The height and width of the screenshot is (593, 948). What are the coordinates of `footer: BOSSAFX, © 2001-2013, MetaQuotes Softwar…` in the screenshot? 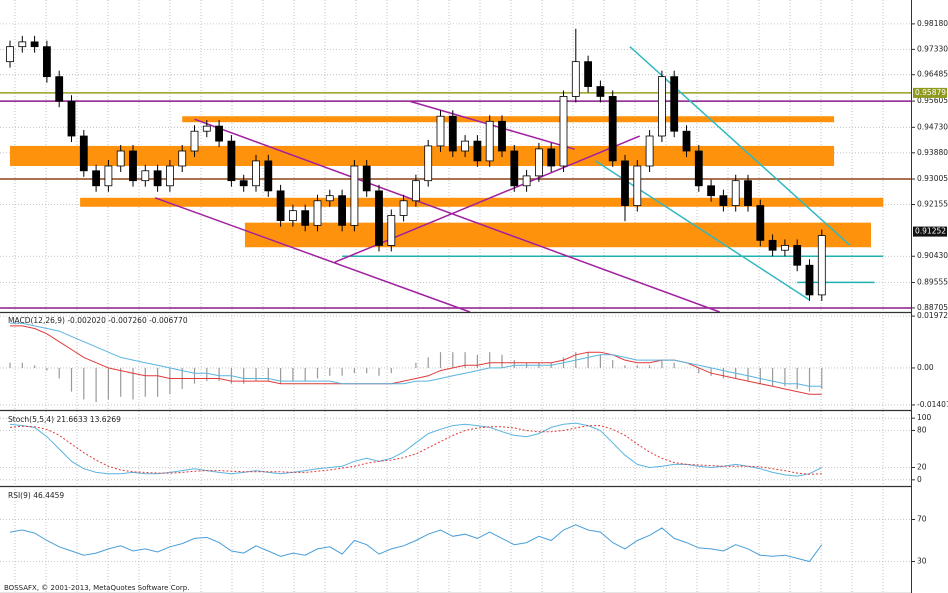 It's located at (96, 588).